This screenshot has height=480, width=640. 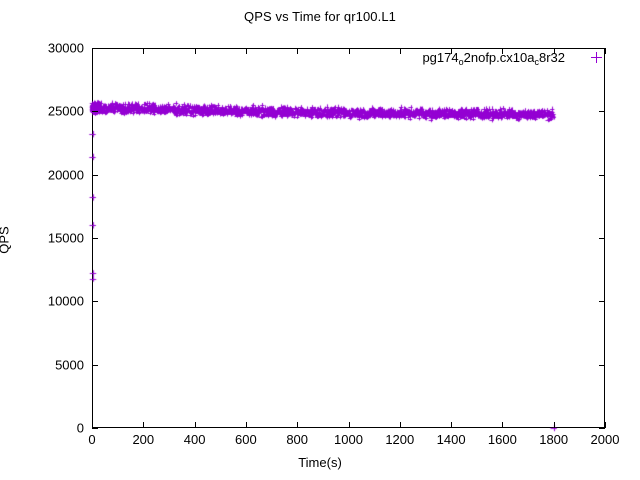 I want to click on x-axis-label: Time(s), so click(x=320, y=462).